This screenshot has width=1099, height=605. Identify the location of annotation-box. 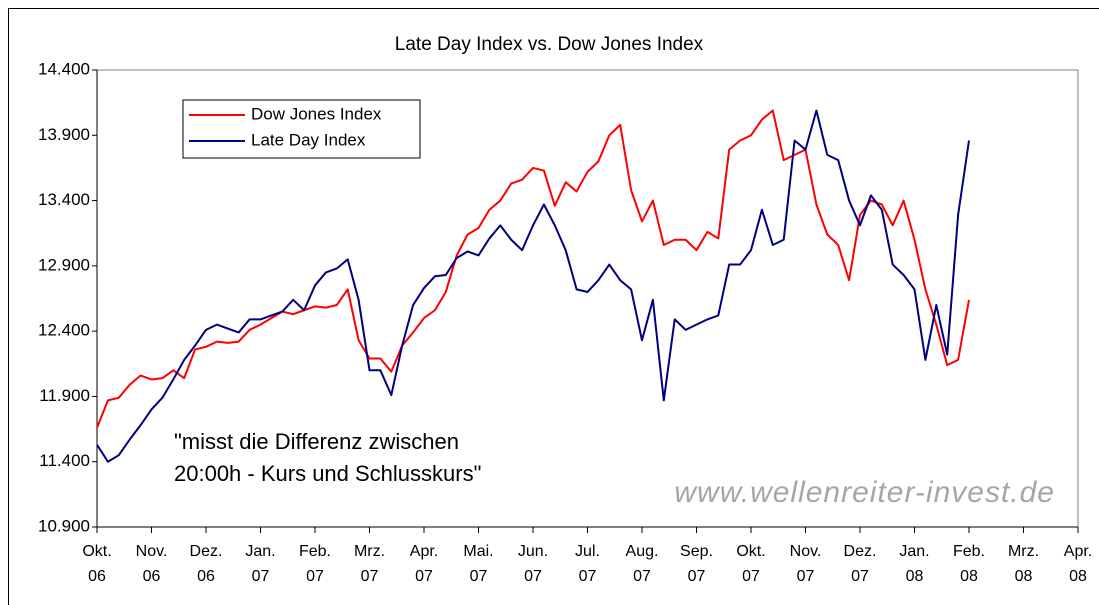
(355, 460).